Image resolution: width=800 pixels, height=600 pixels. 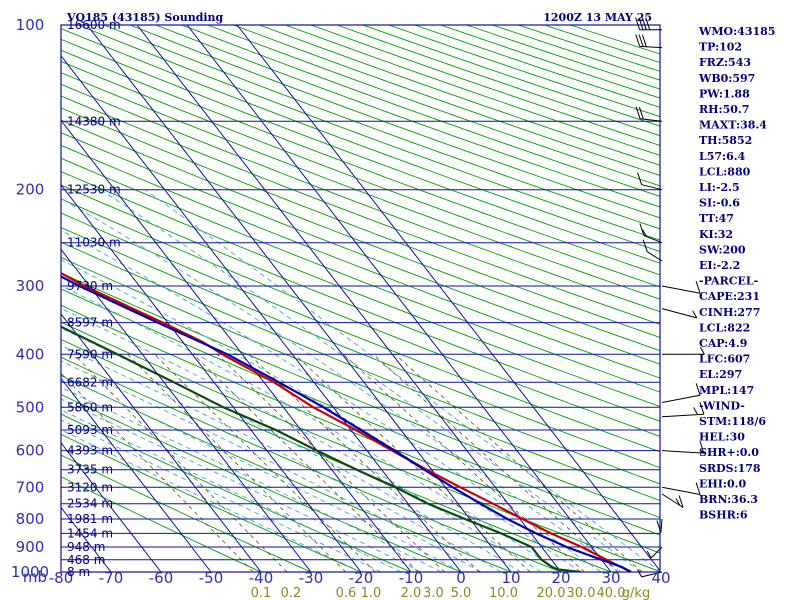 What do you see at coordinates (111, 578) in the screenshot?
I see `temperature-tick-label: -70` at bounding box center [111, 578].